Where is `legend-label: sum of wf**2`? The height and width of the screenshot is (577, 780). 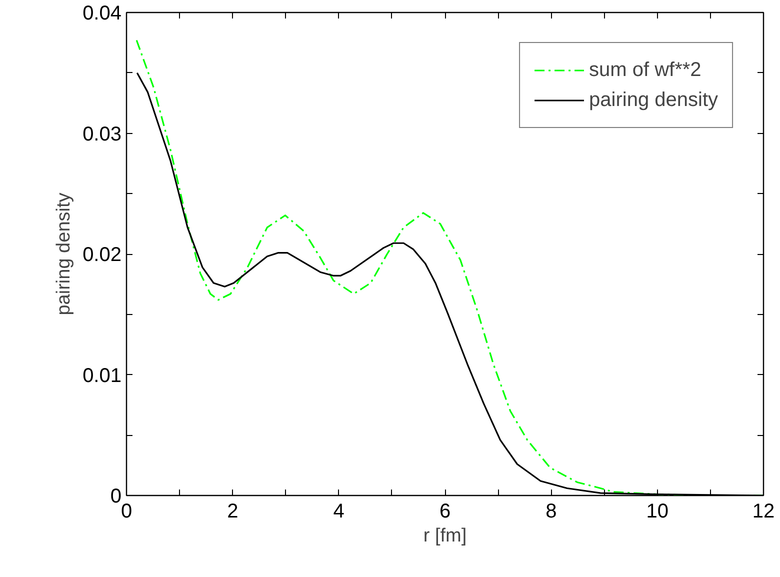 legend-label: sum of wf**2 is located at coordinates (645, 70).